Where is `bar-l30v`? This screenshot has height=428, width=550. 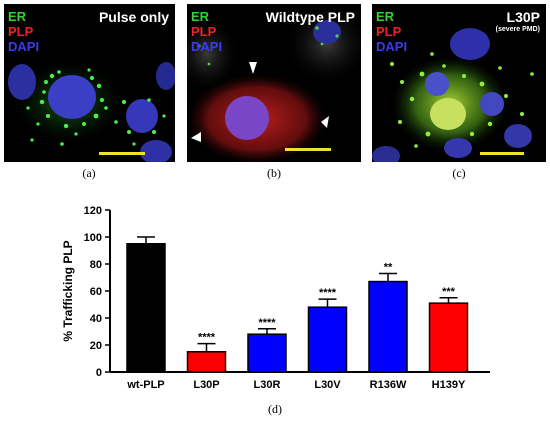
bar-l30v is located at coordinates (327, 339).